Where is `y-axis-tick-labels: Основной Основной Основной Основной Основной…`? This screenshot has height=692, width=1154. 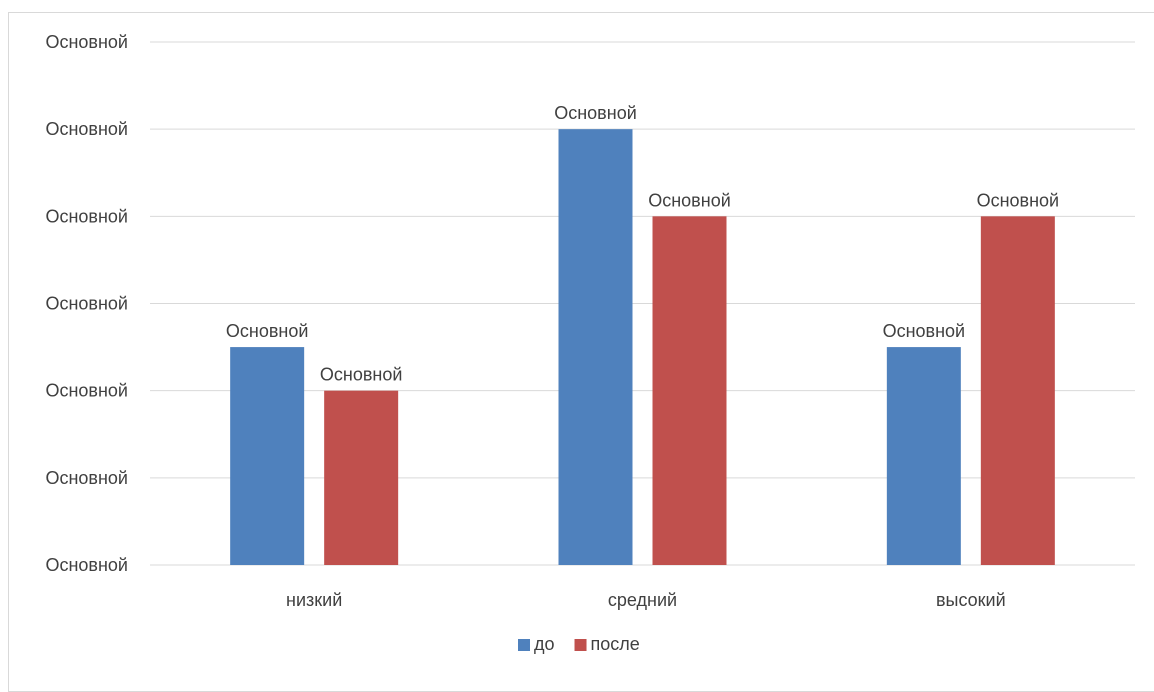
y-axis-tick-labels: Основной Основной Основной Основной Основной… is located at coordinates (86, 303).